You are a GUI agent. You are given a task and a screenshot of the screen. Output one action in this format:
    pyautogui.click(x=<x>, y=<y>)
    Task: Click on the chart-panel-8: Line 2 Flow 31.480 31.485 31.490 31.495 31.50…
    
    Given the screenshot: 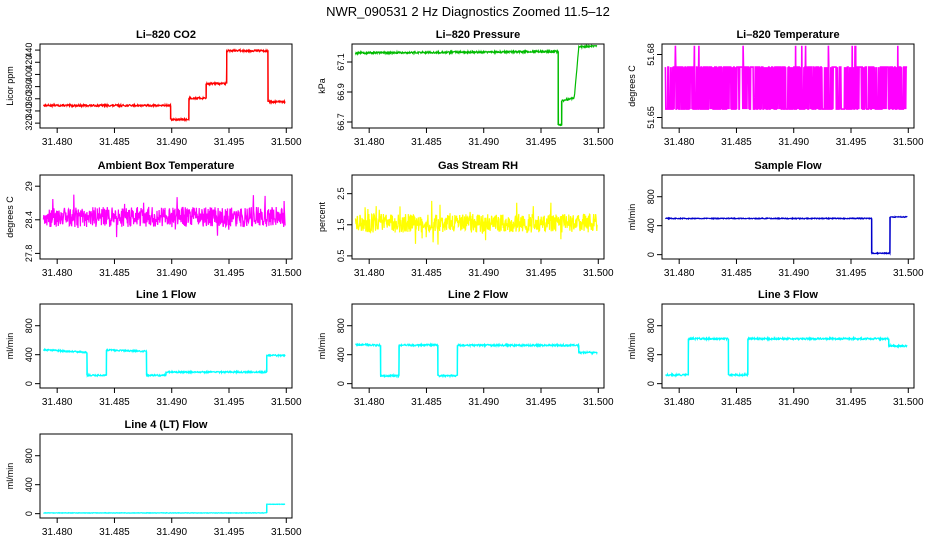 What is the action you would take?
    pyautogui.click(x=465, y=348)
    